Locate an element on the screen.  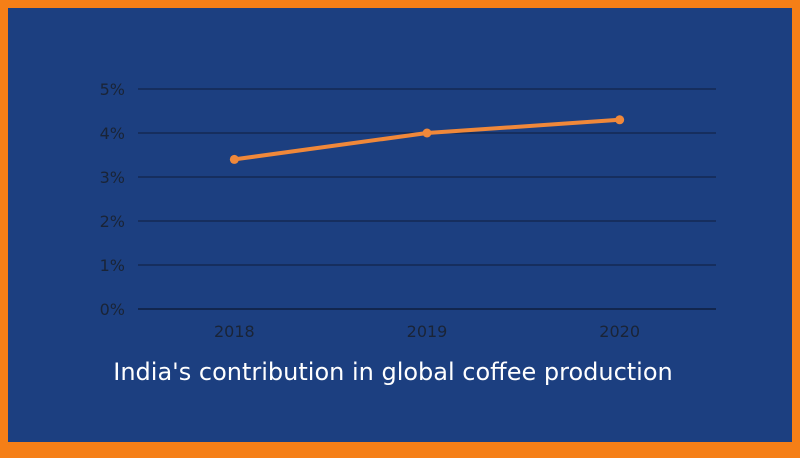
y-tick-label: 0% is located at coordinates (112, 309).